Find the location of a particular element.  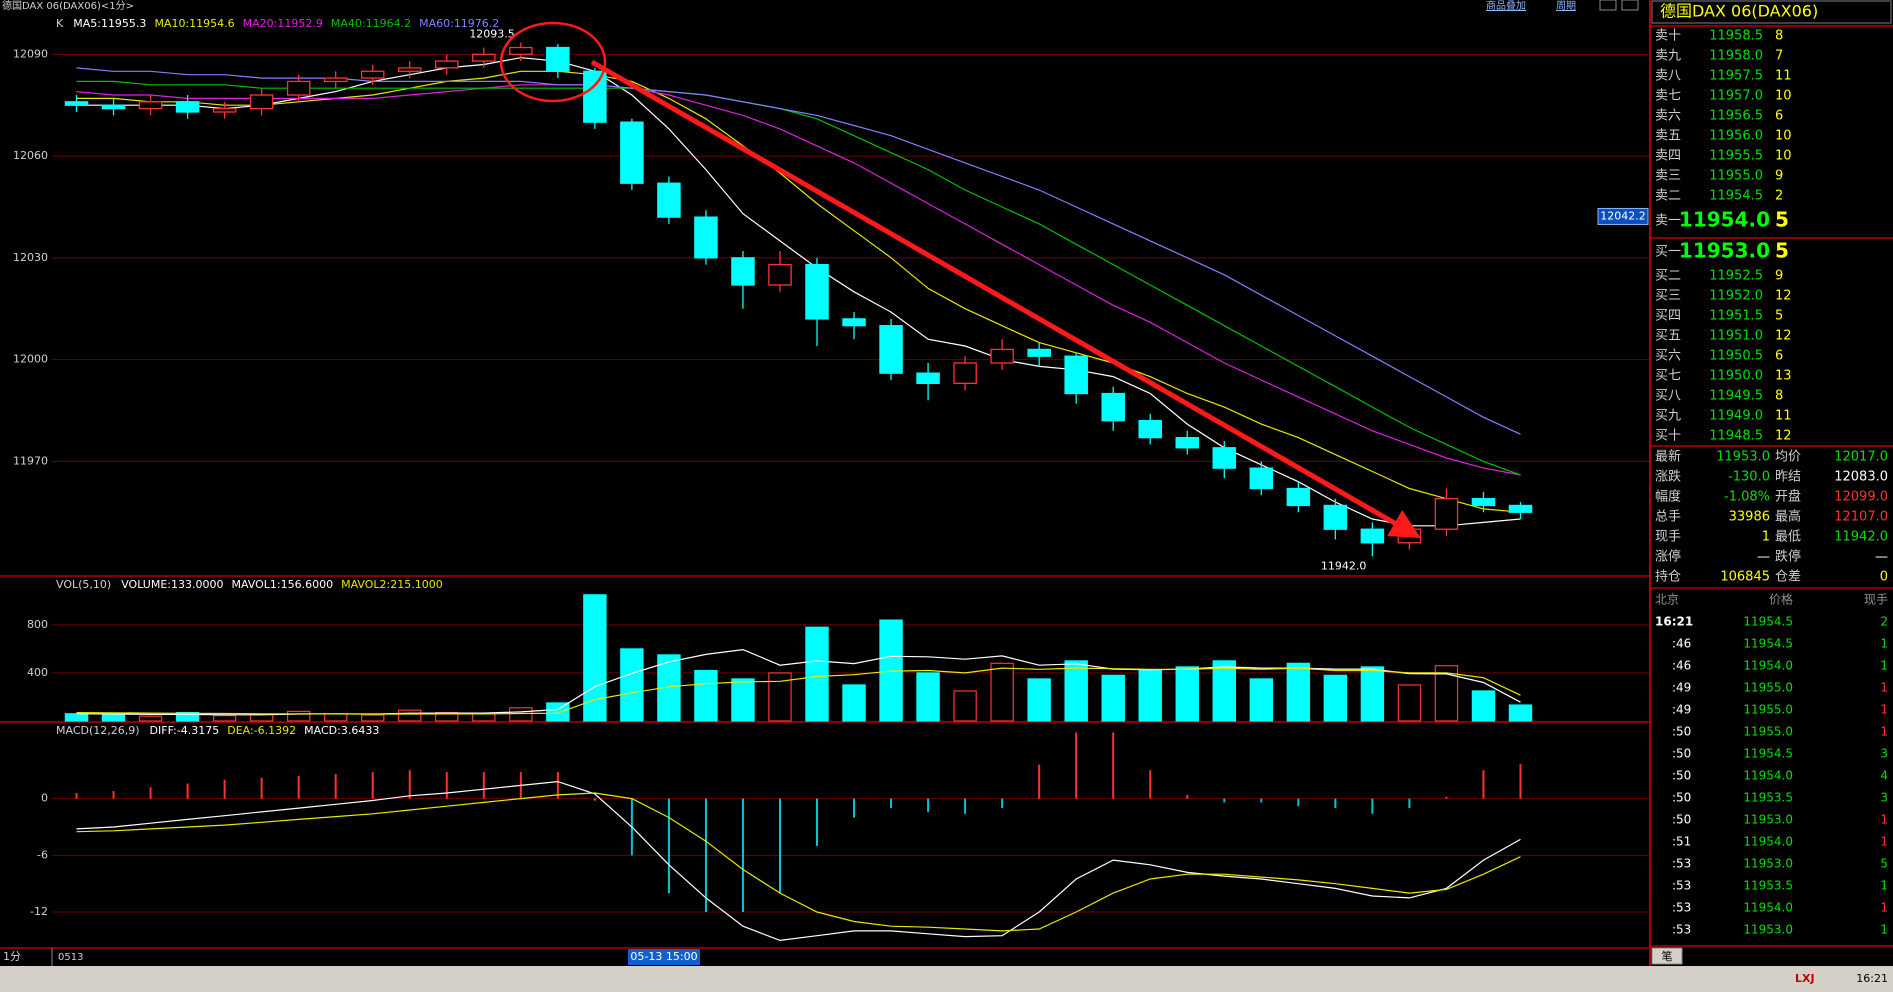

book-label: 卖七 is located at coordinates (1668, 96).